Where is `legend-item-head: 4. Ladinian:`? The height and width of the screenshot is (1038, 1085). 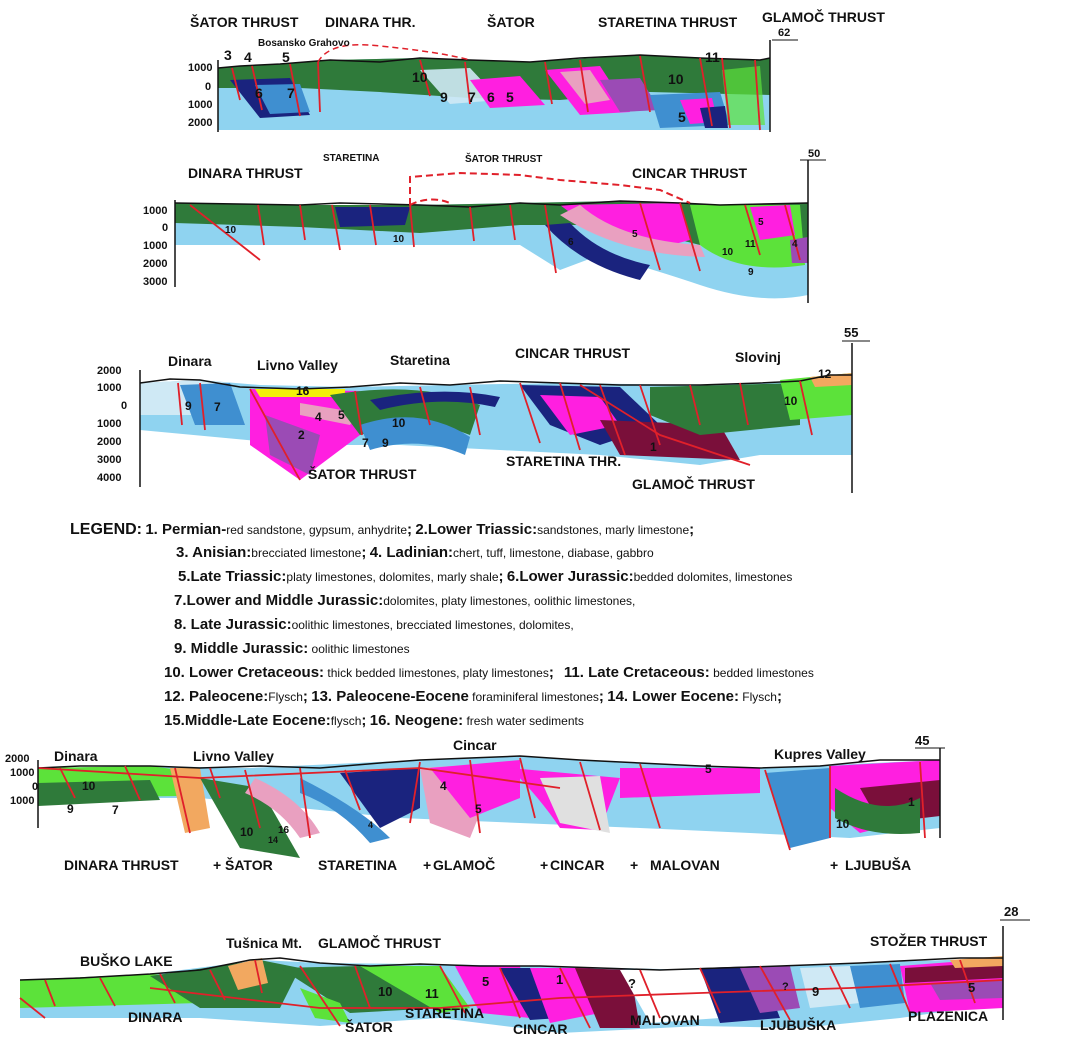
legend-item-head: 4. Ladinian: is located at coordinates (411, 552).